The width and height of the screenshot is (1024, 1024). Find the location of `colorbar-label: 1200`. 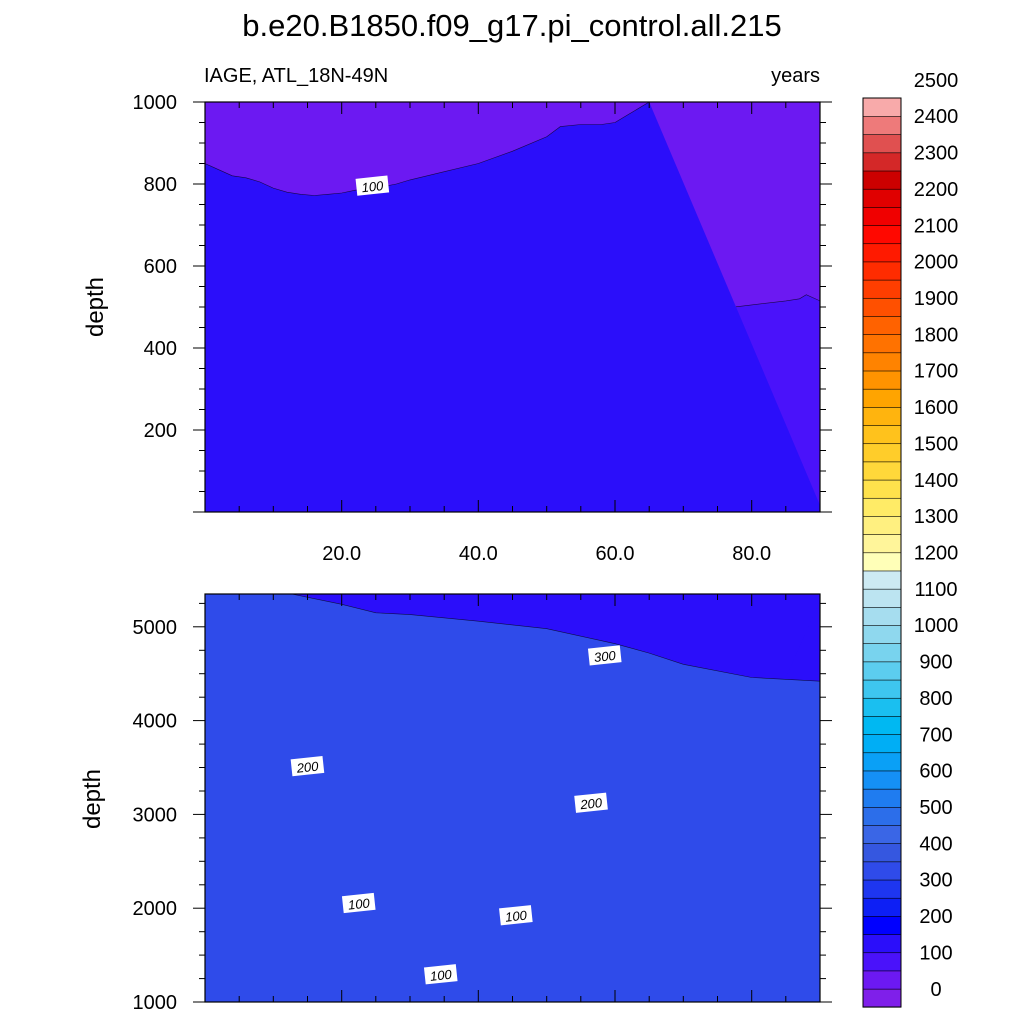

colorbar-label: 1200 is located at coordinates (936, 554).